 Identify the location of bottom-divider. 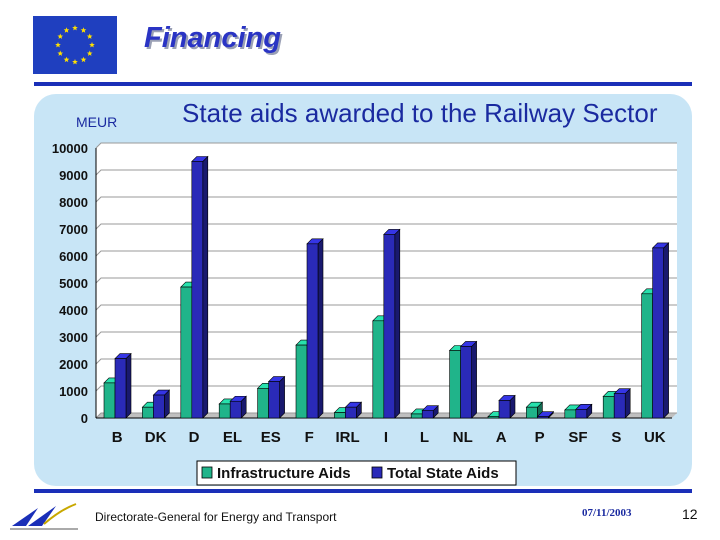
(363, 491).